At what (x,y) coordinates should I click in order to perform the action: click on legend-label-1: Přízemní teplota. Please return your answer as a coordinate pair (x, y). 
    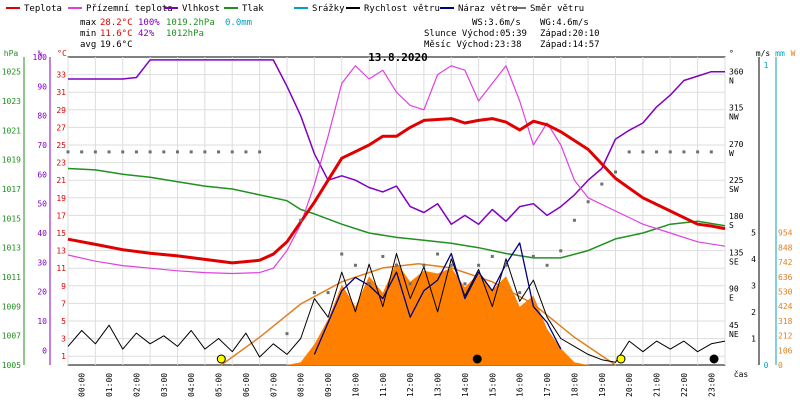
    Looking at the image, I should click on (129, 9).